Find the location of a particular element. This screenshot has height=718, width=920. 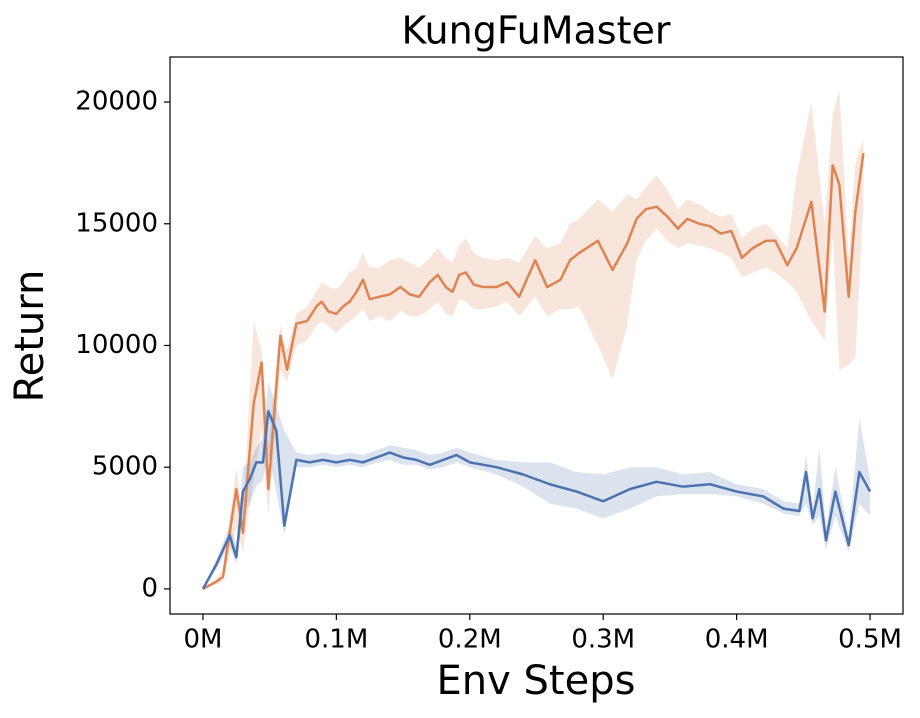

x-tick-label: 0.4M is located at coordinates (737, 640).